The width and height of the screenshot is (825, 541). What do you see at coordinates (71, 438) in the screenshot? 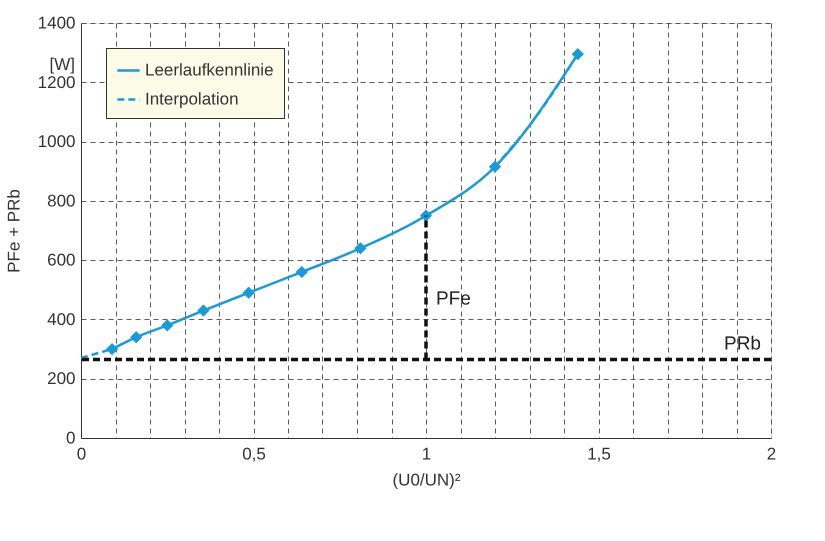
I see `y-tick-label: 0` at bounding box center [71, 438].